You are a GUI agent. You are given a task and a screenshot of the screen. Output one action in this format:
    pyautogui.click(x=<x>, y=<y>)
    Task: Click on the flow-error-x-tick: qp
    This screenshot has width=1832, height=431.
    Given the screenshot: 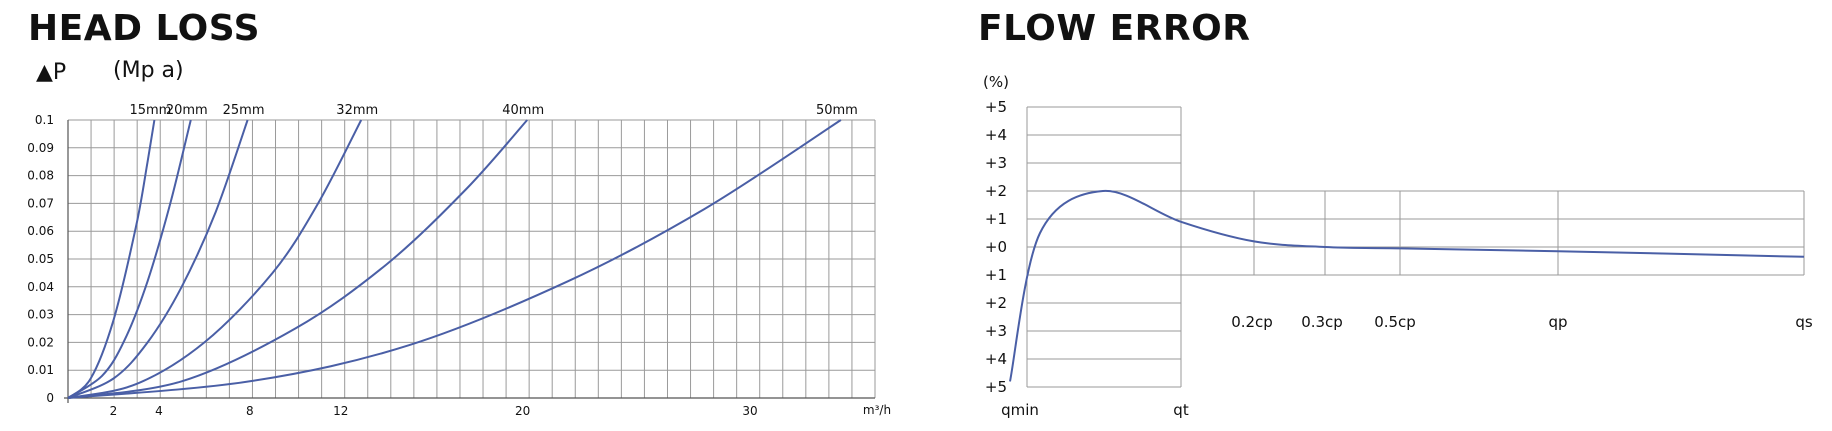 What is the action you would take?
    pyautogui.click(x=1557, y=322)
    